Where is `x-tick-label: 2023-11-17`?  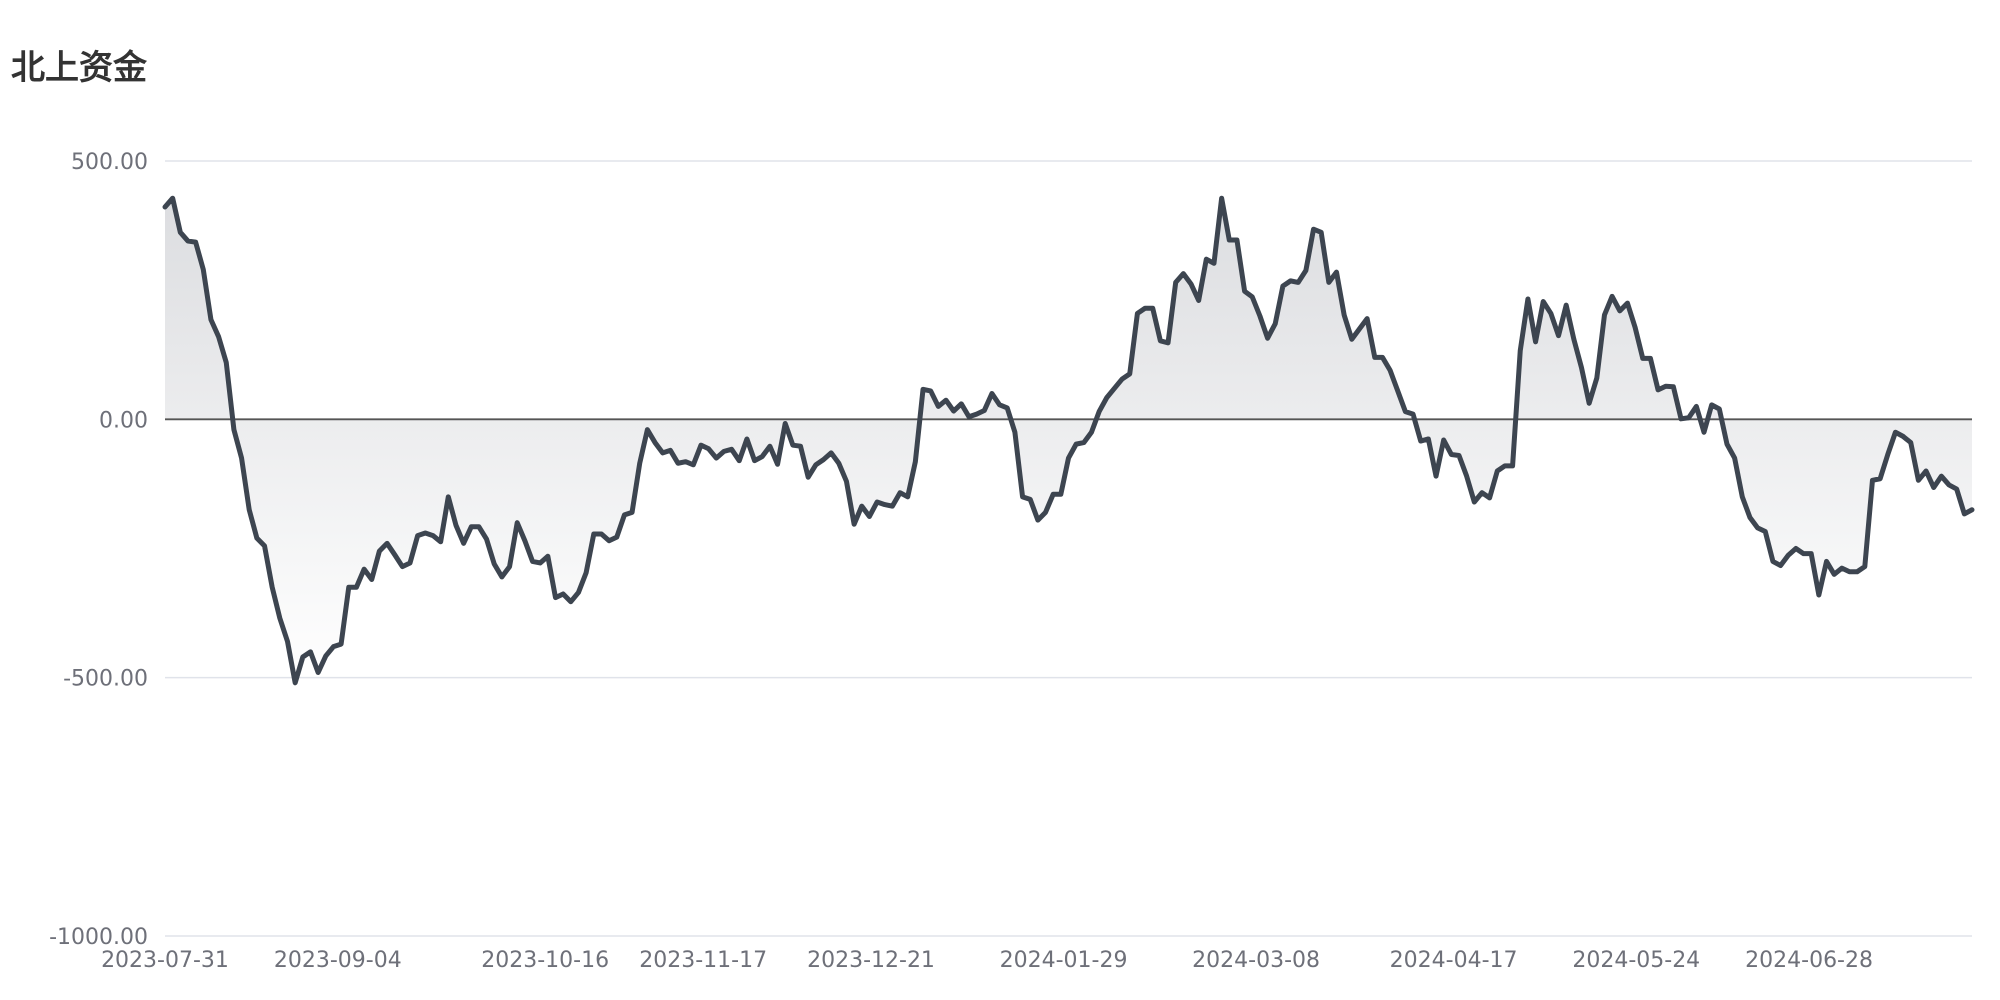
x-tick-label: 2023-11-17 is located at coordinates (703, 960).